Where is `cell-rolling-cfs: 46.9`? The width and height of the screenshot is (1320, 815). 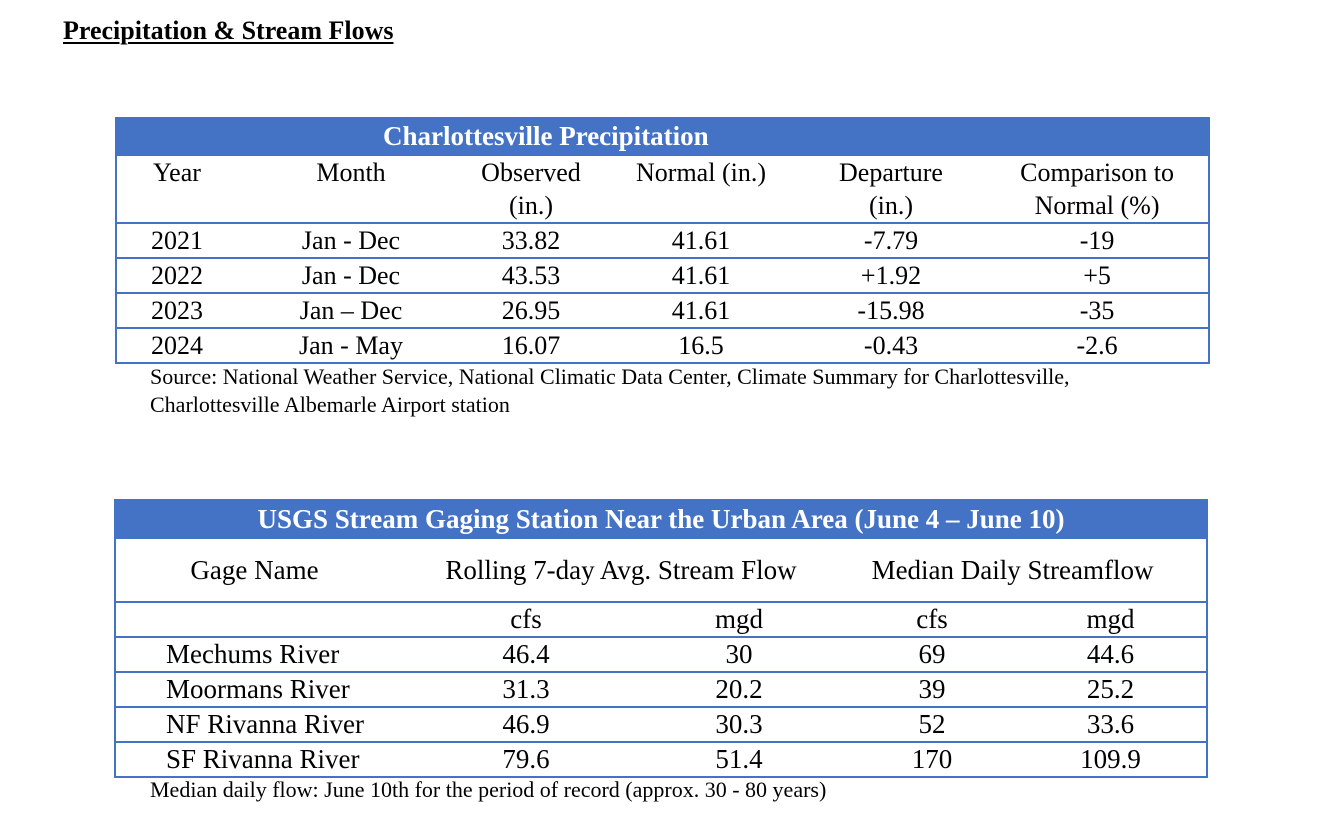
cell-rolling-cfs: 46.9 is located at coordinates (526, 724).